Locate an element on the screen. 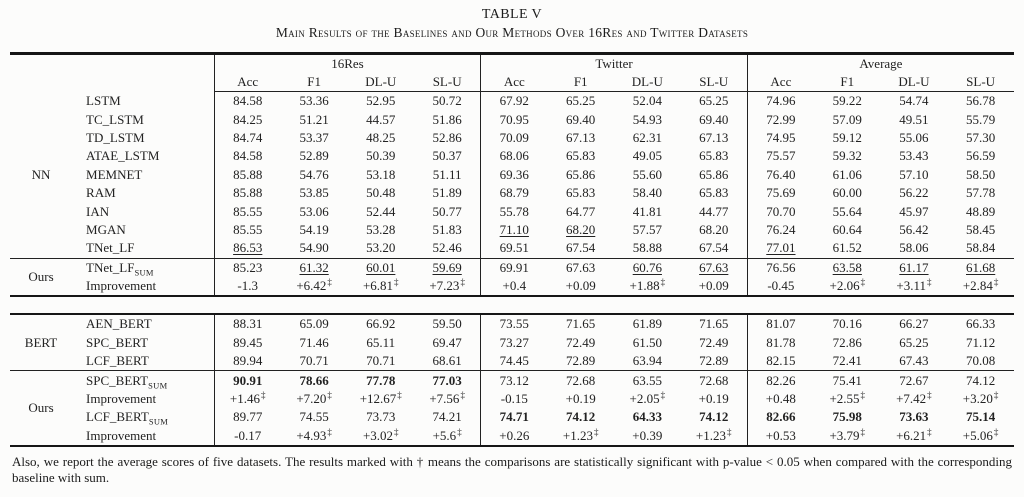  value-text: 68.61 is located at coordinates (447, 361).